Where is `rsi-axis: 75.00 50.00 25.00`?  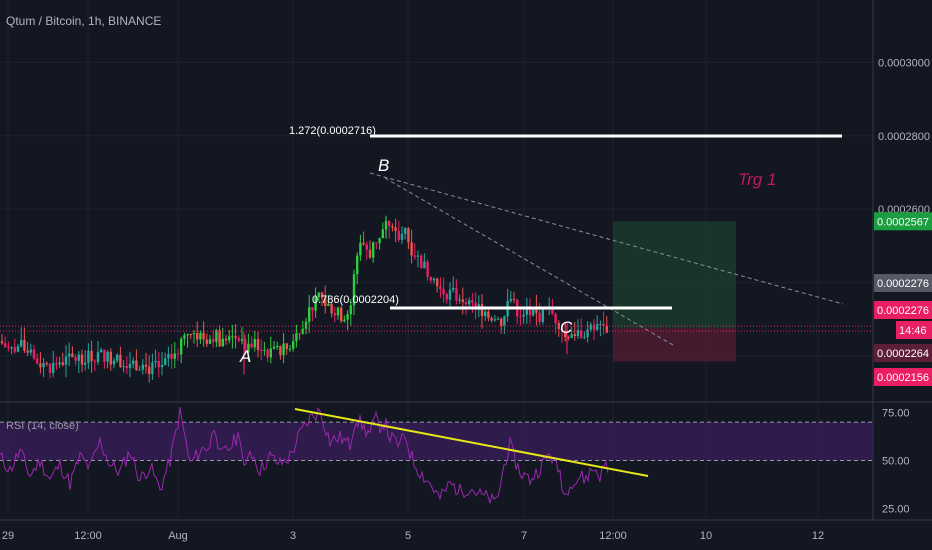
rsi-axis: 75.00 50.00 25.00 is located at coordinates (896, 462).